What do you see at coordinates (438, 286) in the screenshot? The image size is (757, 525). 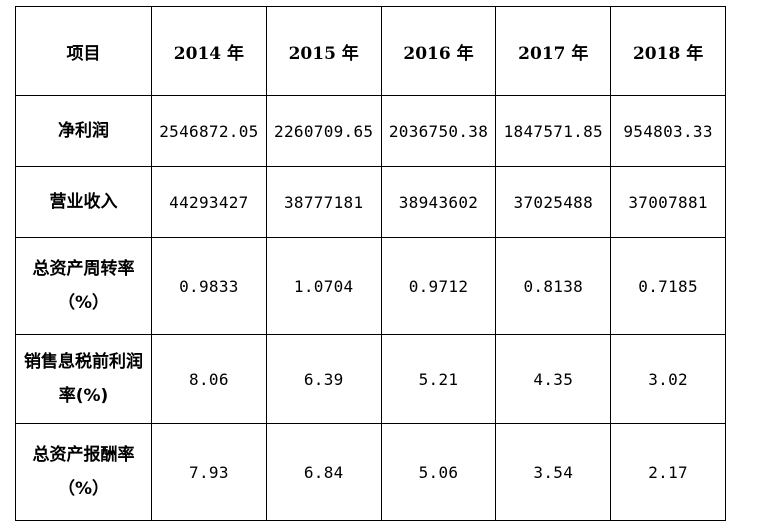 I see `table-cell: 0.9712` at bounding box center [438, 286].